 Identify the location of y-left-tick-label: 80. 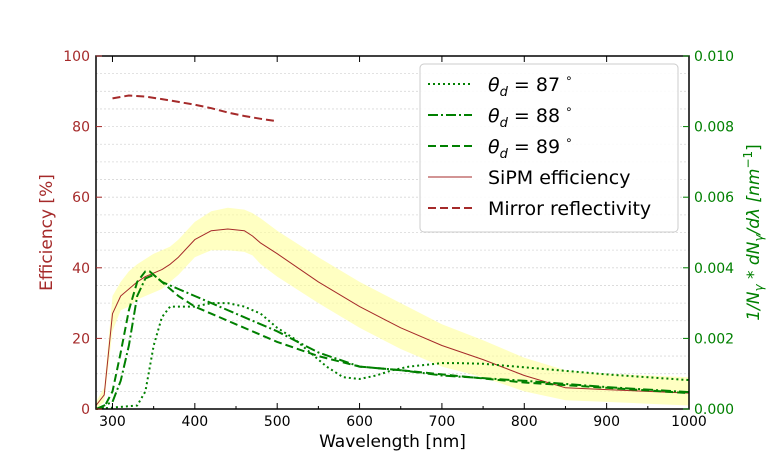
(81, 128).